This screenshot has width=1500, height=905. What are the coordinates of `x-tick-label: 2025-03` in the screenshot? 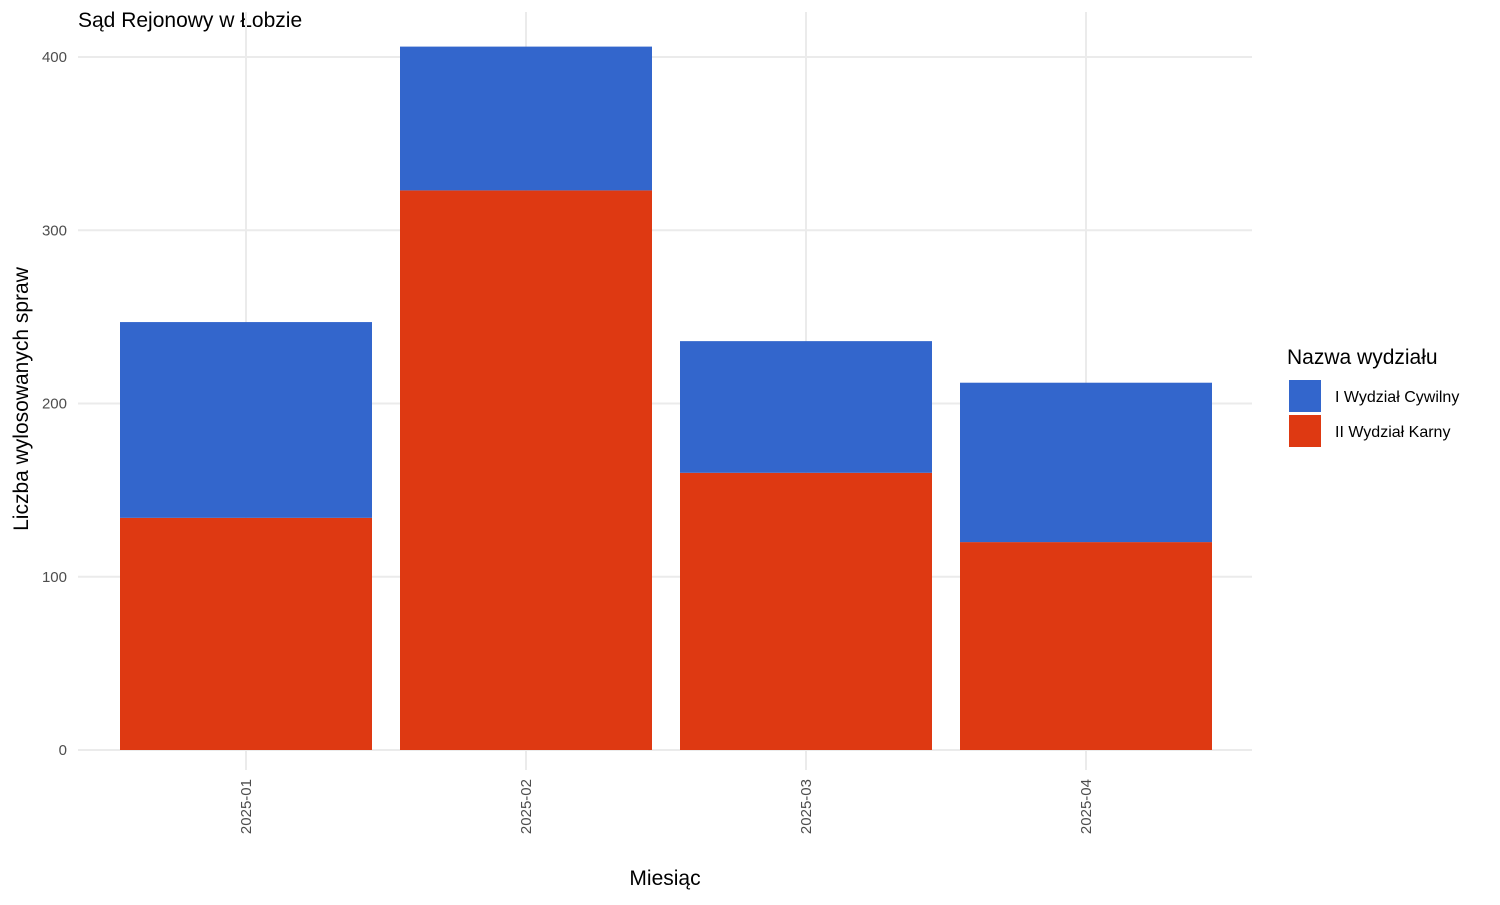 It's located at (806, 806).